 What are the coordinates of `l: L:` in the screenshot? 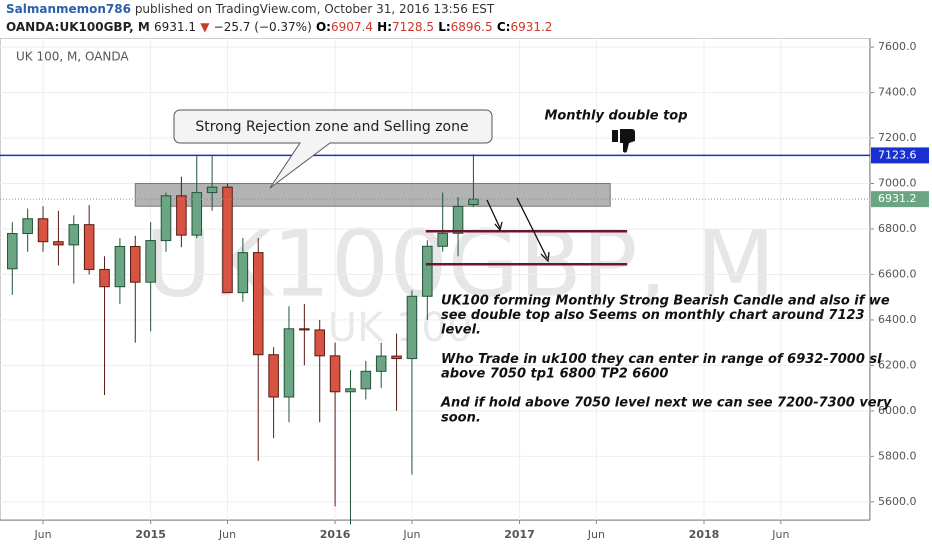 It's located at (444, 27).